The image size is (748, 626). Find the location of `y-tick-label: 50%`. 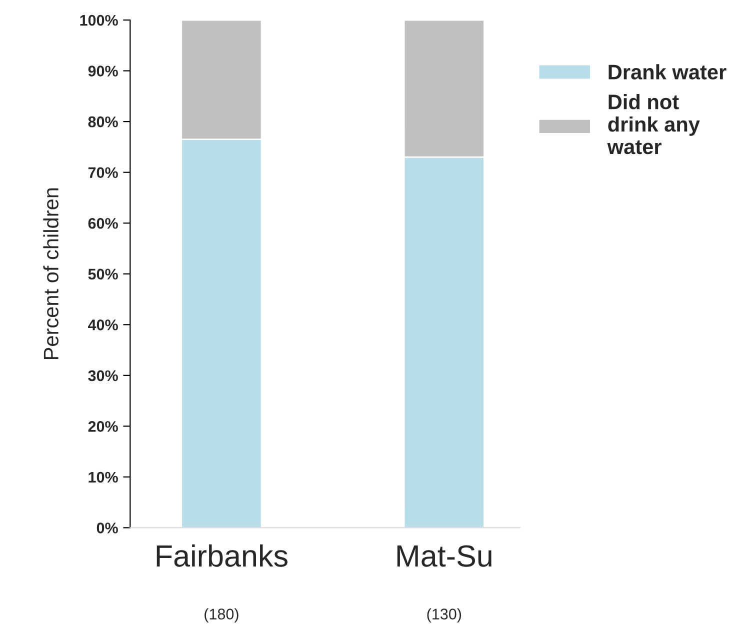

y-tick-label: 50% is located at coordinates (103, 274).